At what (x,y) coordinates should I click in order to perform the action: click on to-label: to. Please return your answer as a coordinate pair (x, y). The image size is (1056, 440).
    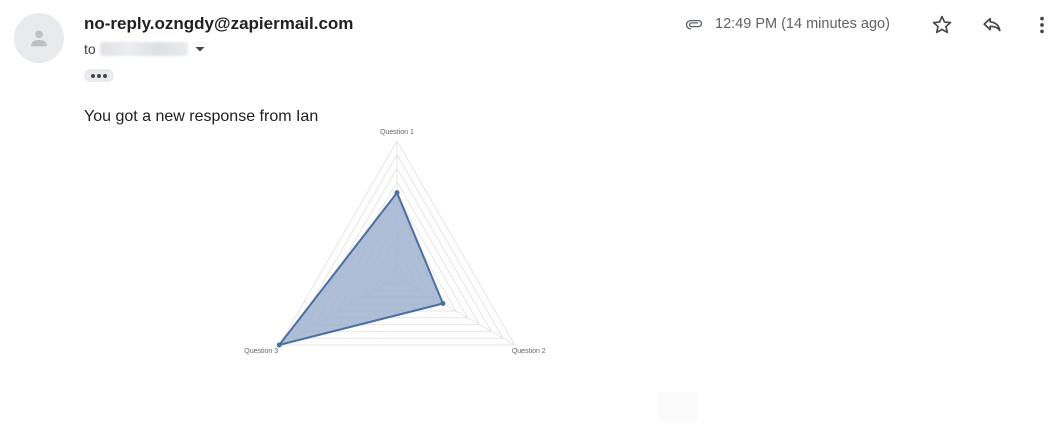
    Looking at the image, I should click on (90, 49).